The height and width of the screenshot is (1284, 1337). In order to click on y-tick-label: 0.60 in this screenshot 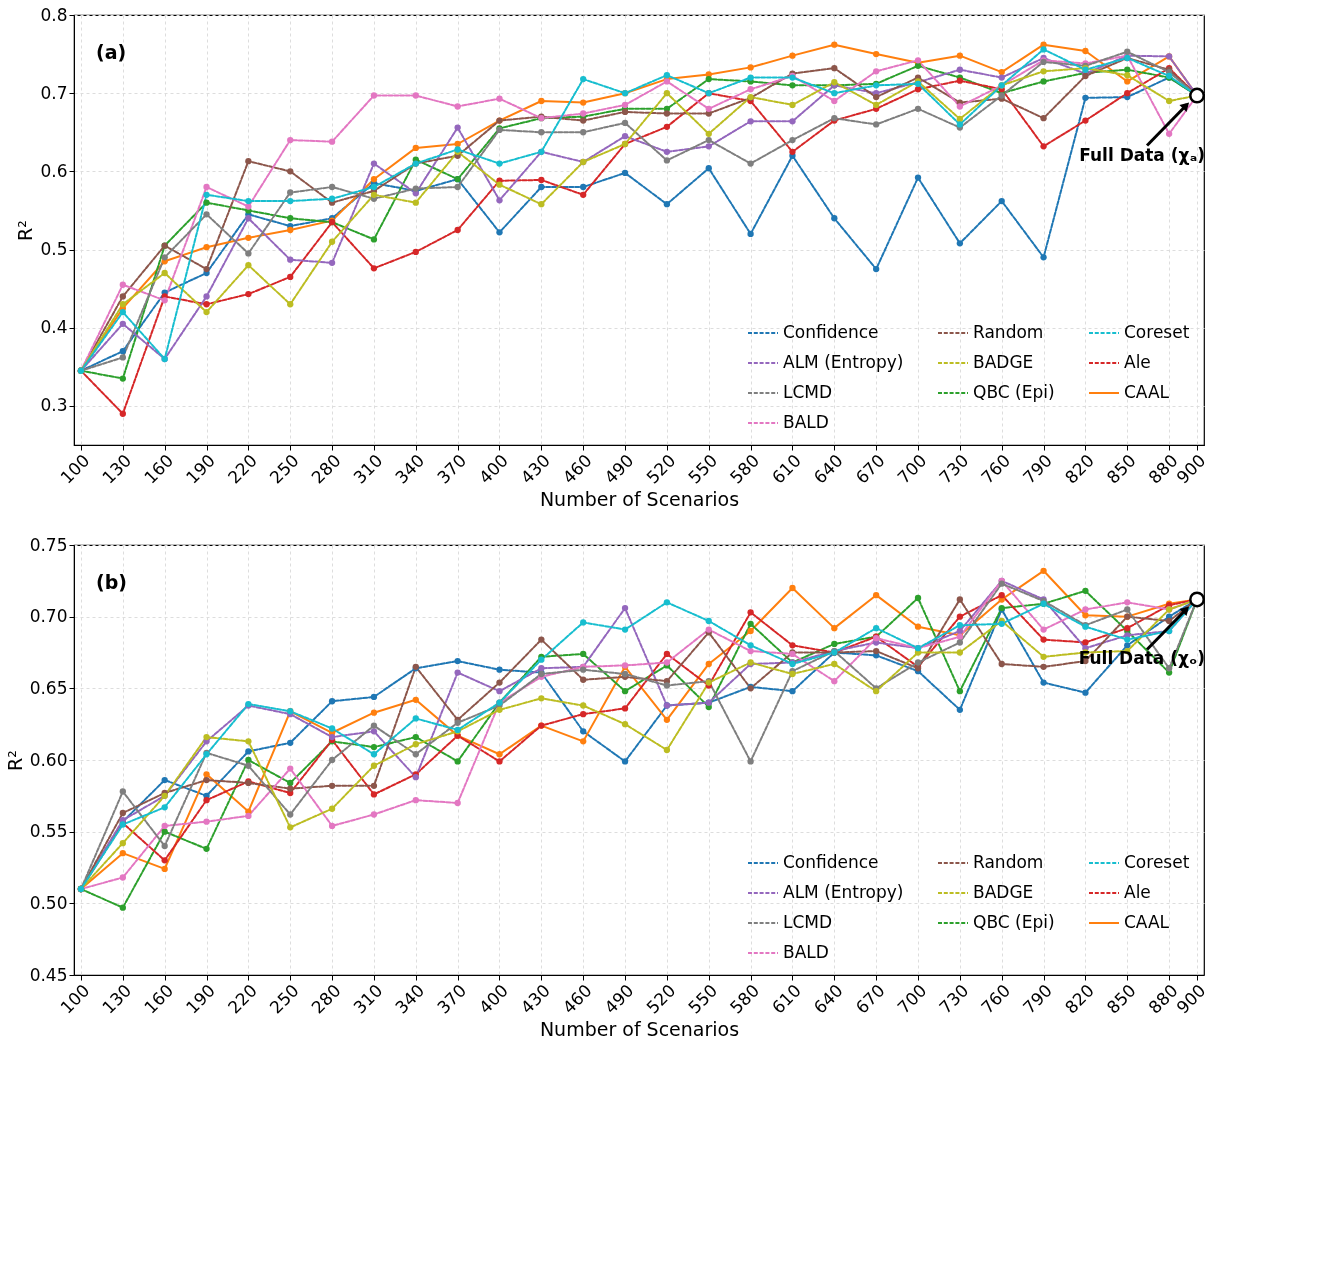, I will do `click(48, 759)`.